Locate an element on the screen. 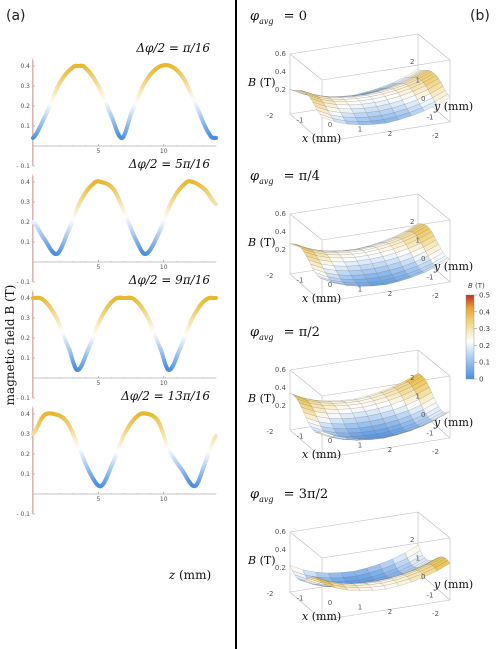 This screenshot has width=498, height=649. colorbar-tick-label: 0.5 is located at coordinates (484, 296).